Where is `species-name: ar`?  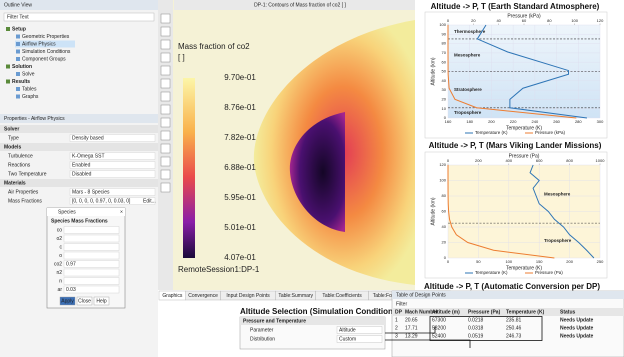 species-name: ar is located at coordinates (60, 290).